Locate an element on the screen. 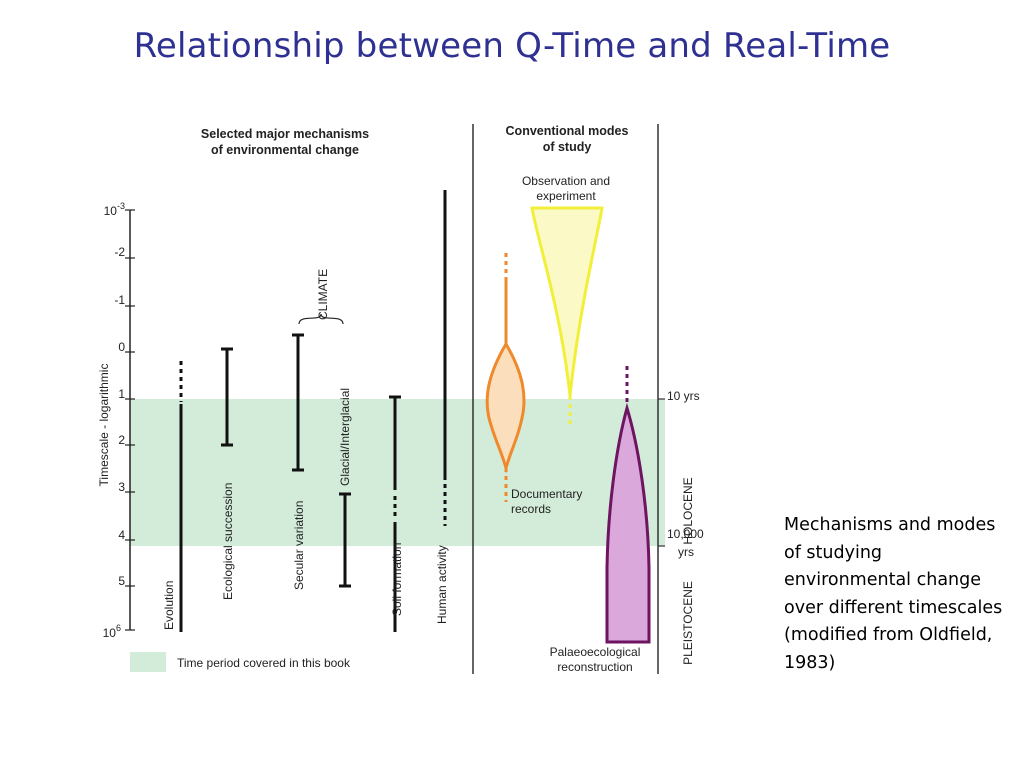 The height and width of the screenshot is (768, 1024). svg-text: Evolution is located at coordinates (169, 605).